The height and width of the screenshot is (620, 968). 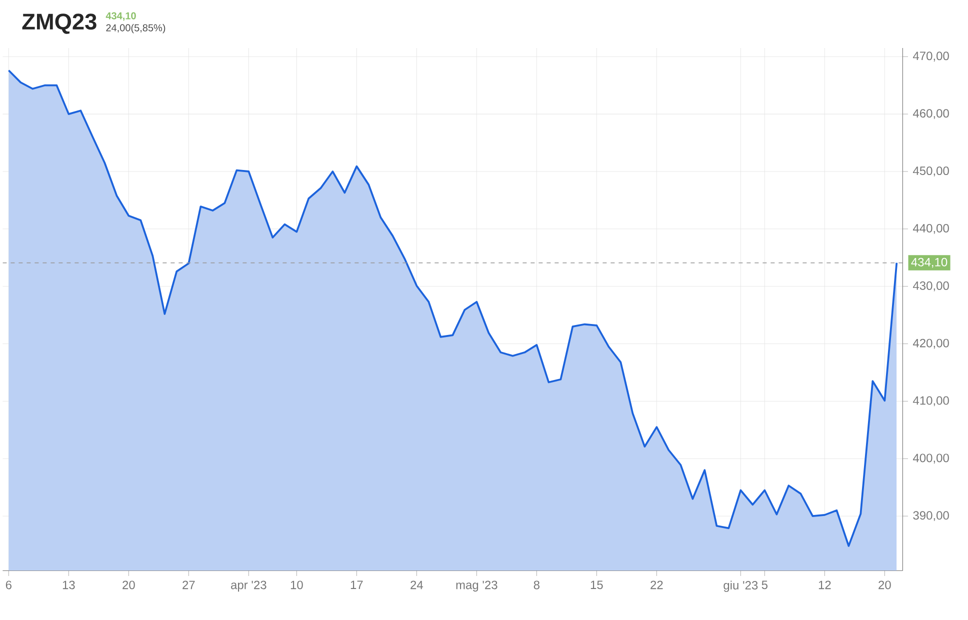 I want to click on x-tick-label: 5, so click(x=765, y=585).